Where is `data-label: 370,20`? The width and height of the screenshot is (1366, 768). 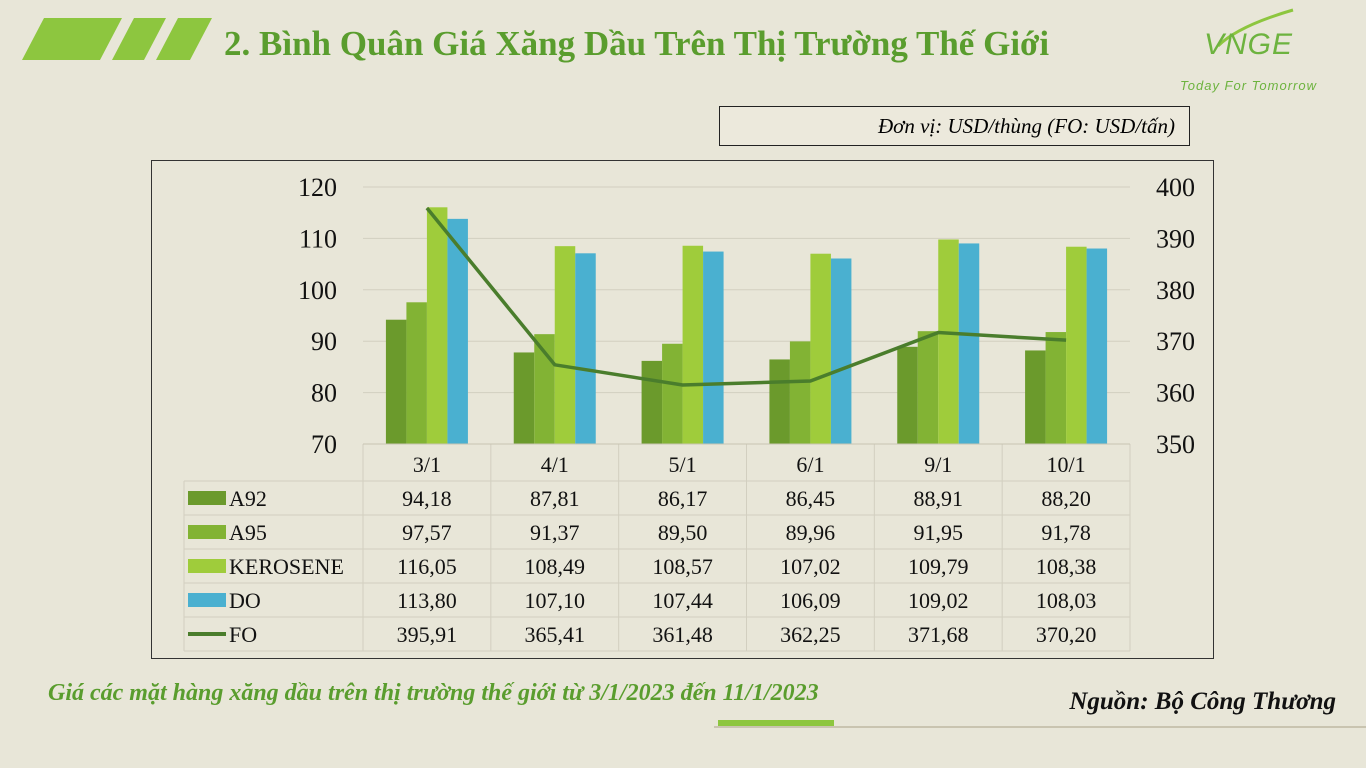 data-label: 370,20 is located at coordinates (1066, 634).